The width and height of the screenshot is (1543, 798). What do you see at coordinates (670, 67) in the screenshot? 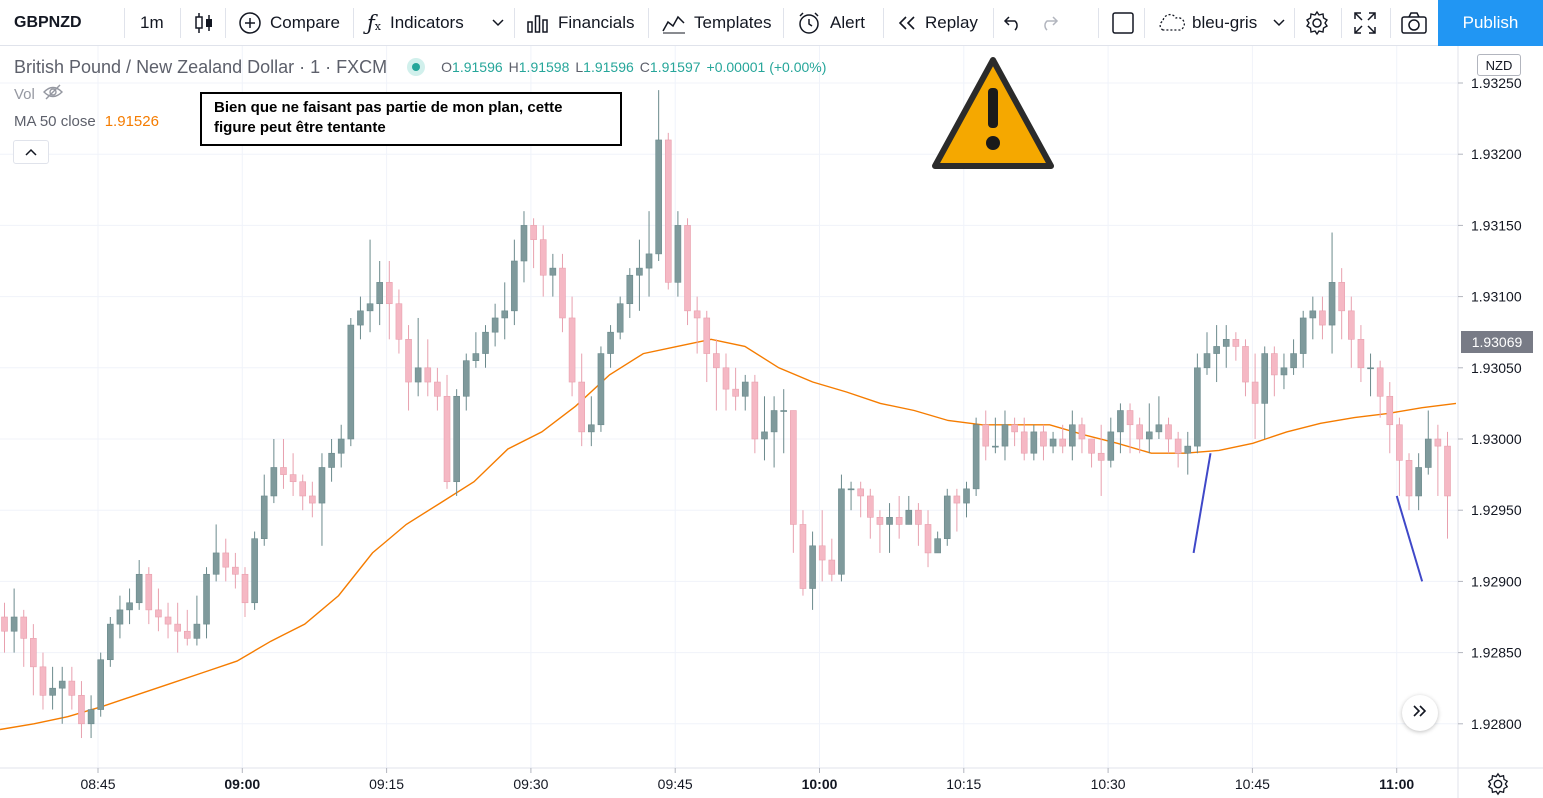
I see `ohlc-close: C1.91597` at bounding box center [670, 67].